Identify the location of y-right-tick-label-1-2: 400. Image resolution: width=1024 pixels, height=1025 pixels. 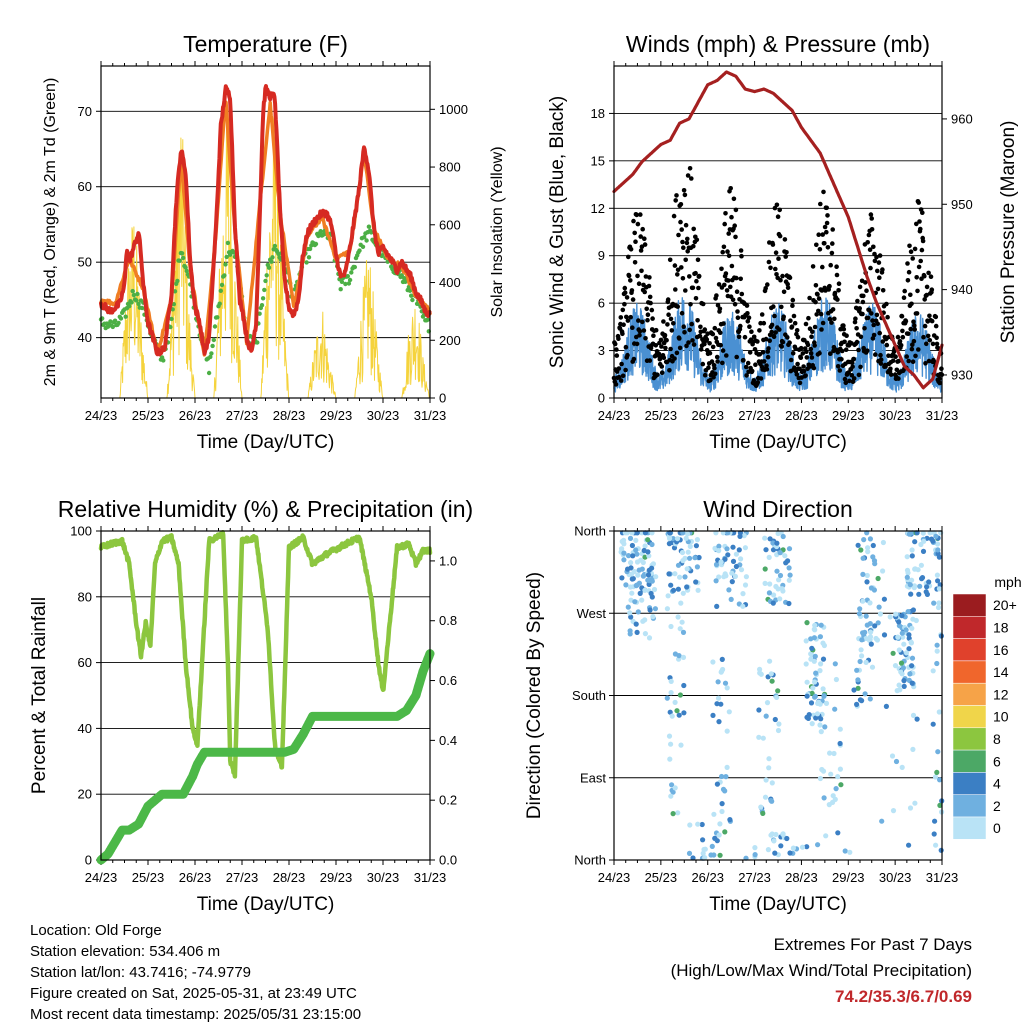
(450, 282).